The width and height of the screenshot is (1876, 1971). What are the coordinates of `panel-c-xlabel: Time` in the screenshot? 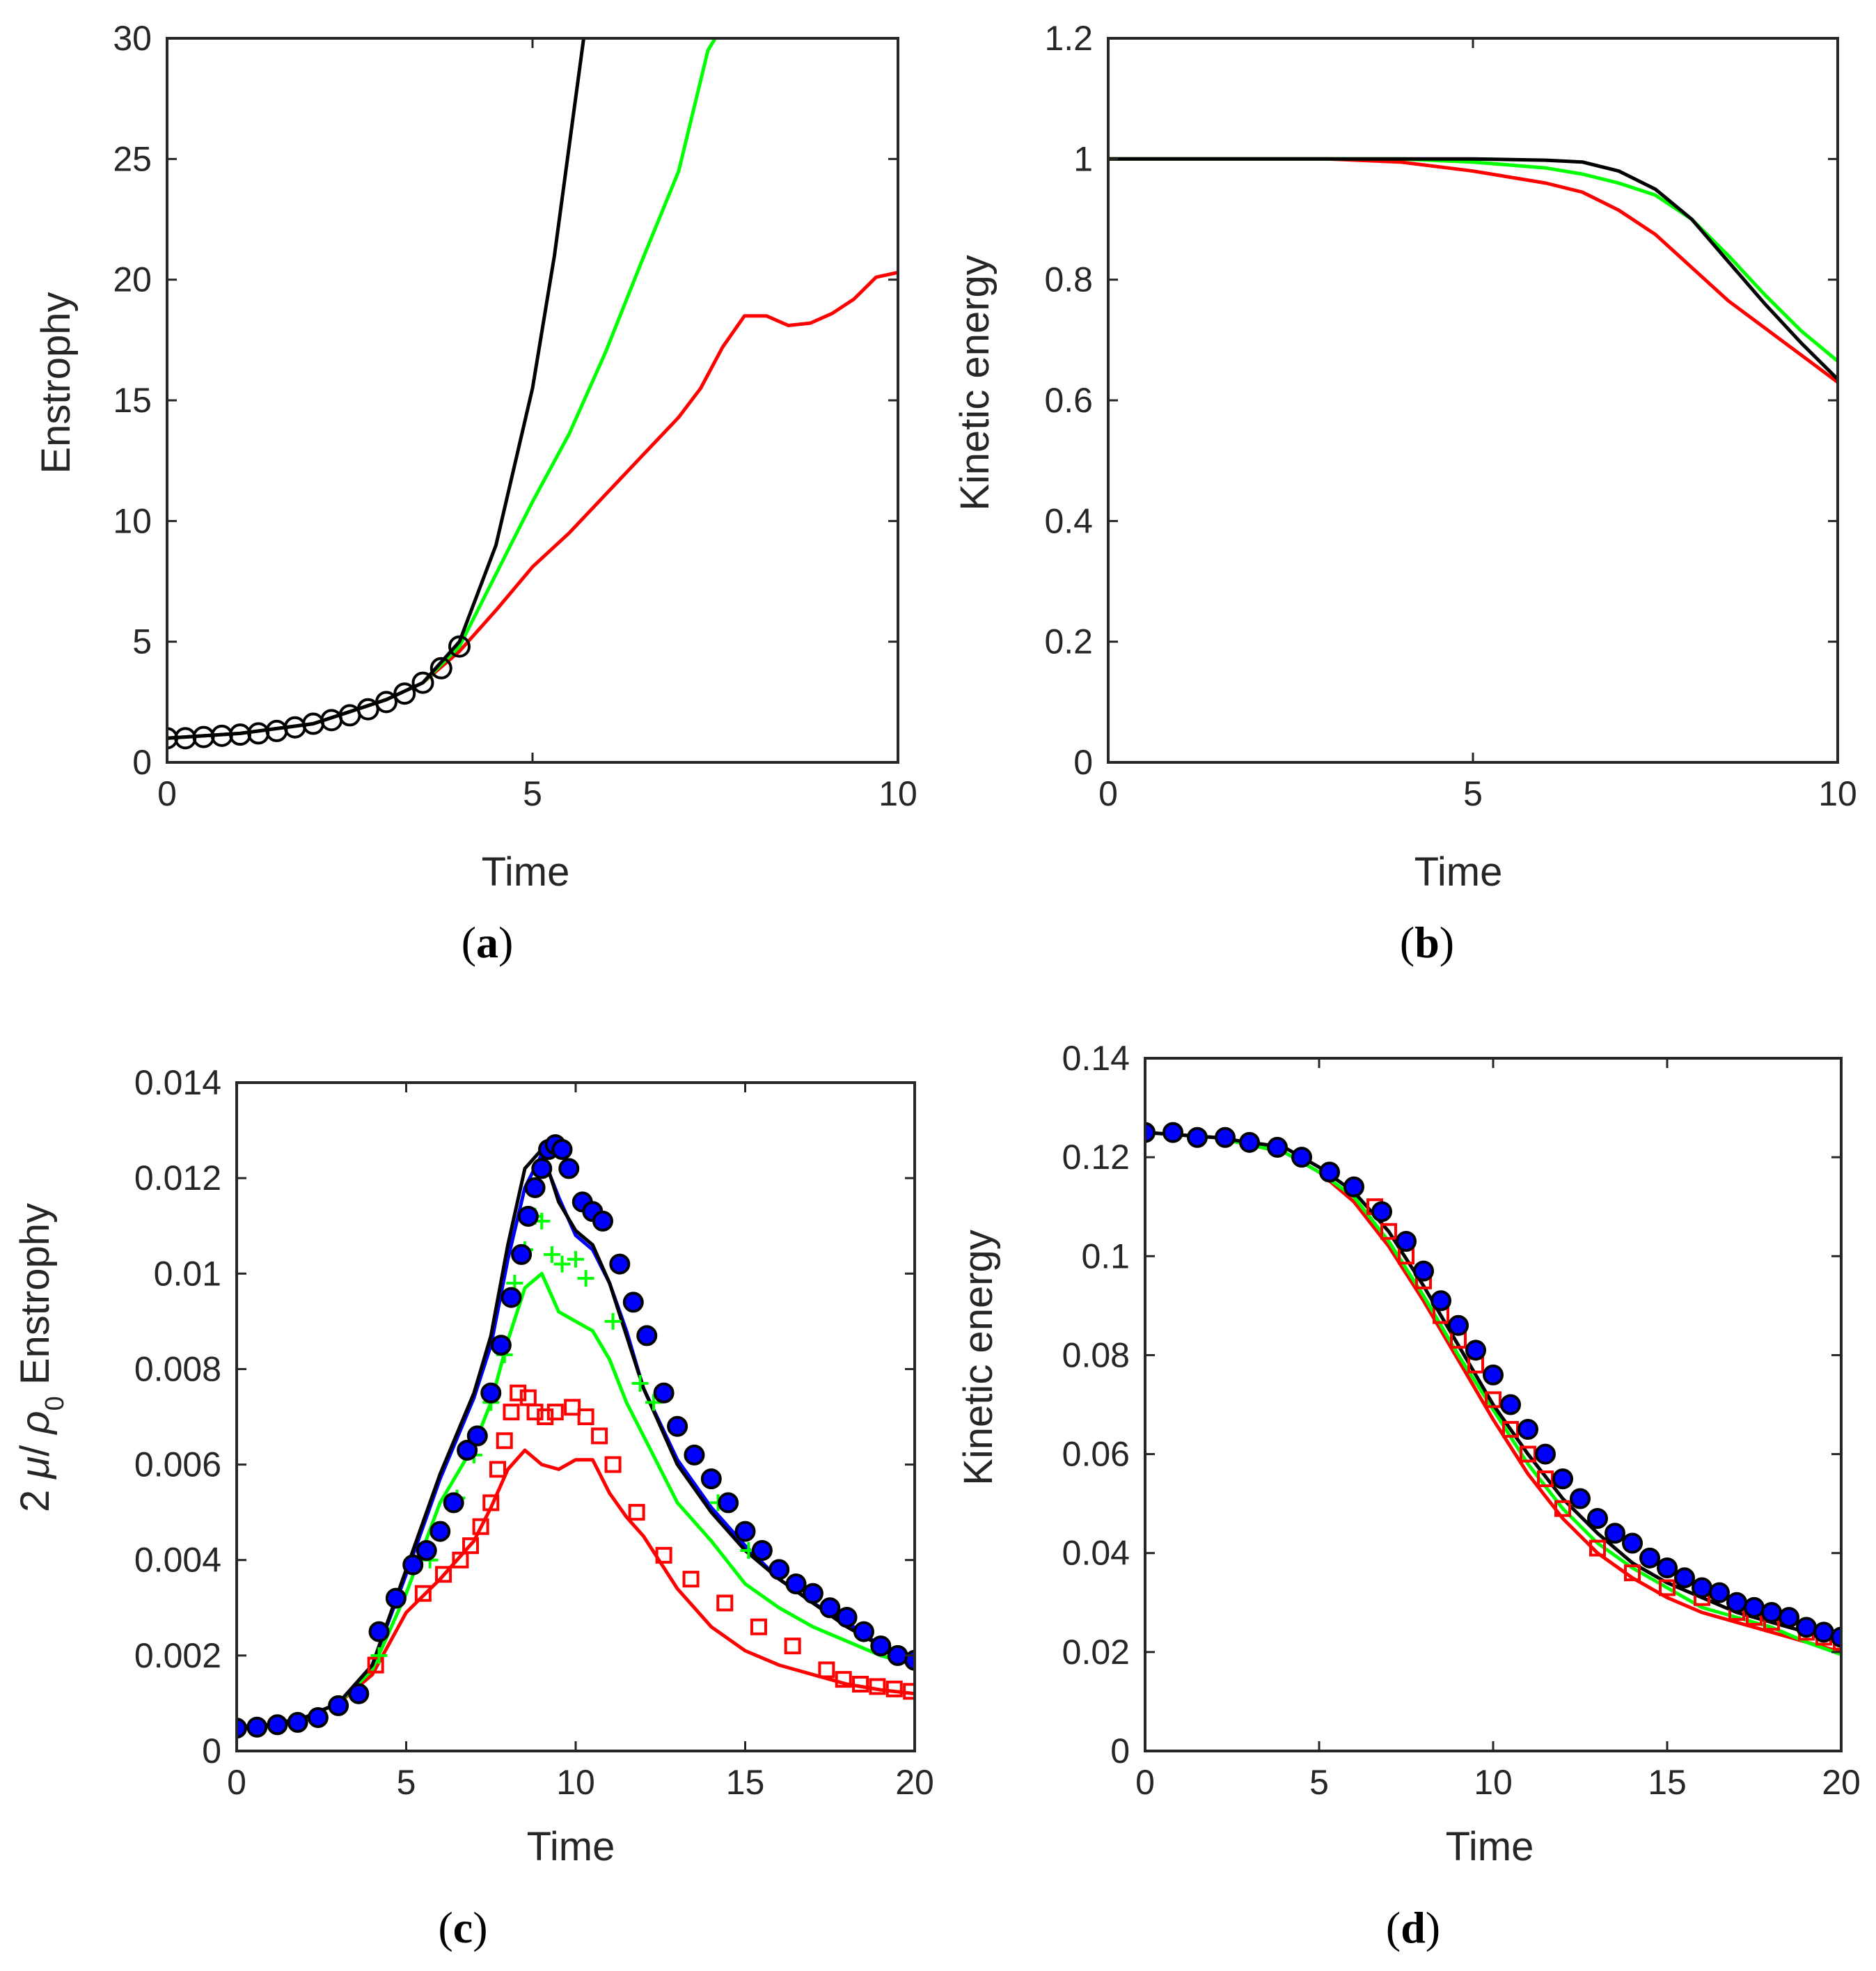 It's located at (571, 1847).